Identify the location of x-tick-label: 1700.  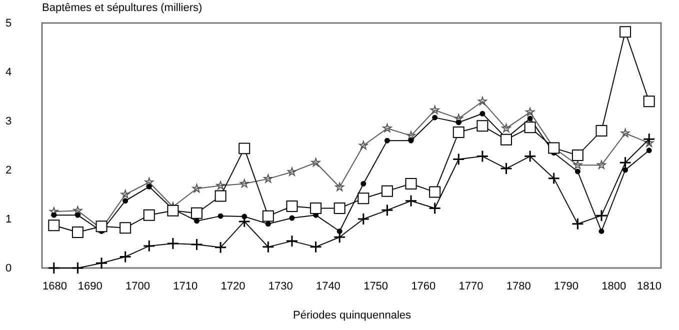
(137, 286).